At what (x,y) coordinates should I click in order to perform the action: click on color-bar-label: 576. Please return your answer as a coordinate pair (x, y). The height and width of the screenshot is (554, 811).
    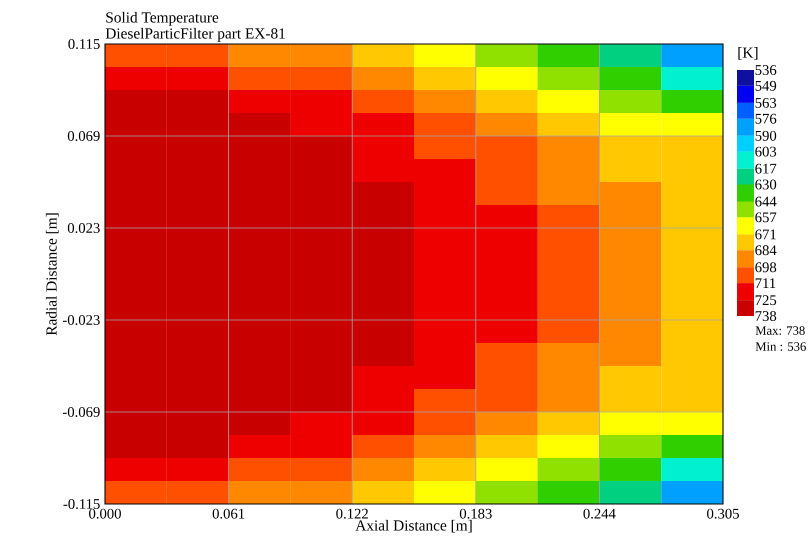
    Looking at the image, I should click on (766, 119).